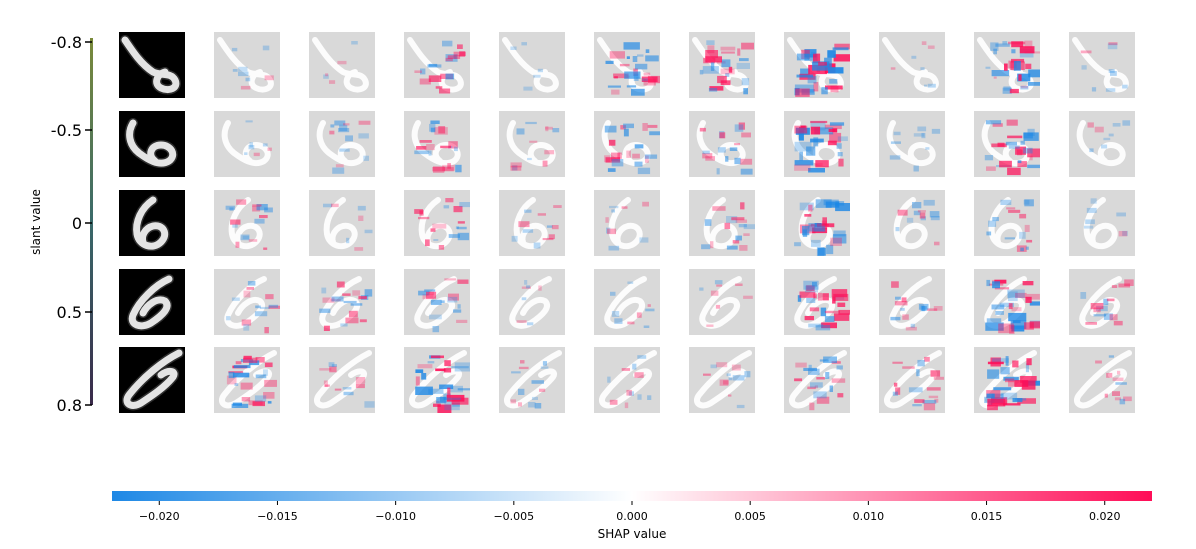 This screenshot has height=549, width=1196. What do you see at coordinates (153, 379) in the screenshot?
I see `digit-stroke-glow` at bounding box center [153, 379].